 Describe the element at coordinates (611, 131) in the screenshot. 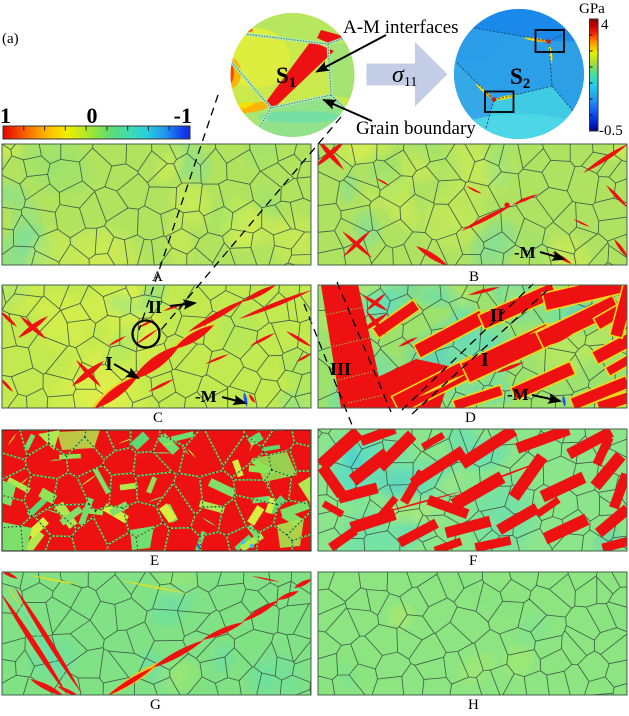

I see `svg-text: -0.5` at that location.